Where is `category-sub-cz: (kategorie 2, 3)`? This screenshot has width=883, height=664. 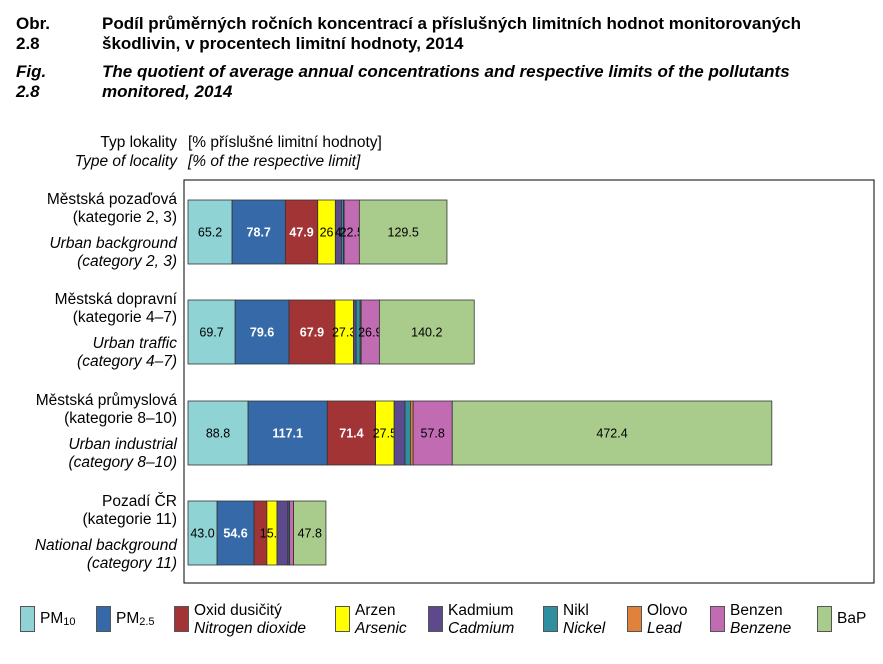 category-sub-cz: (kategorie 2, 3) is located at coordinates (124, 217).